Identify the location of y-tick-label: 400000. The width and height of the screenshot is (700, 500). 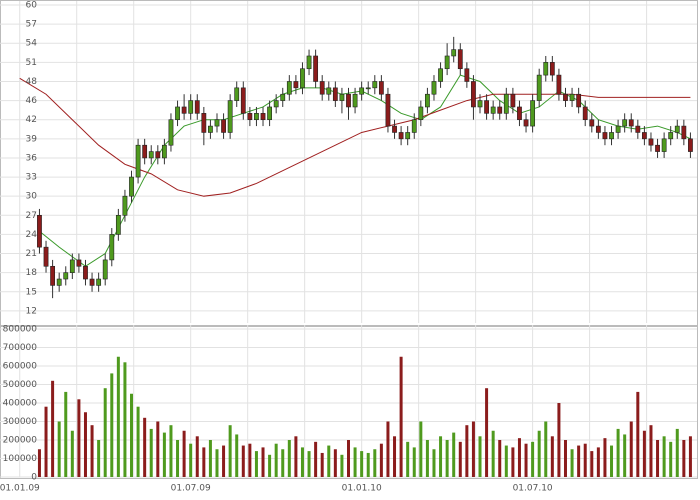
(20, 404).